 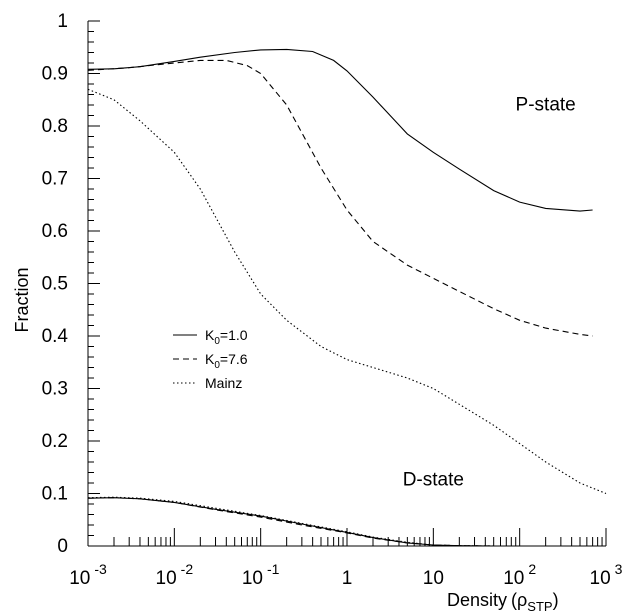 What do you see at coordinates (55, 494) in the screenshot?
I see `y-tick-label: 0.1` at bounding box center [55, 494].